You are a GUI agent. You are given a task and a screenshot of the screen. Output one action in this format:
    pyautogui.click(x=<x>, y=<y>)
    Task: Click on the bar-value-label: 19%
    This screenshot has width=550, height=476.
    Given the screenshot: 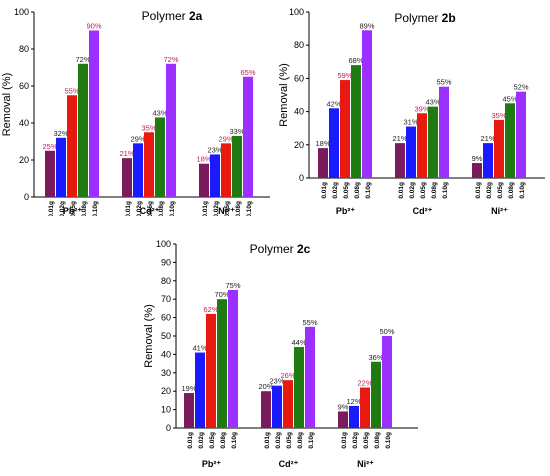 What is the action you would take?
    pyautogui.click(x=188, y=388)
    